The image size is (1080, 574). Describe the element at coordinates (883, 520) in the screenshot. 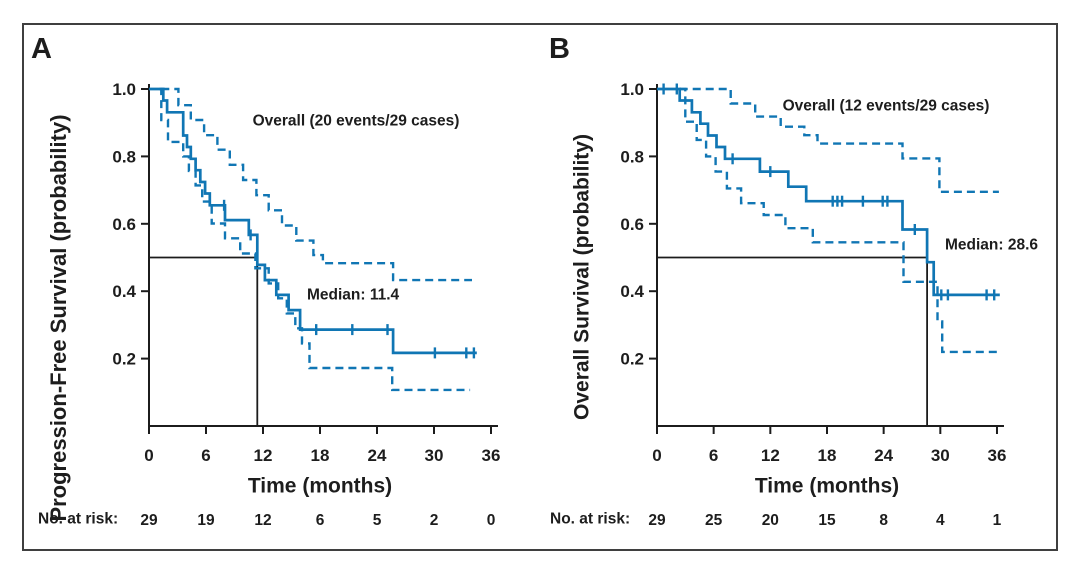

I see `risk-count: 8` at that location.